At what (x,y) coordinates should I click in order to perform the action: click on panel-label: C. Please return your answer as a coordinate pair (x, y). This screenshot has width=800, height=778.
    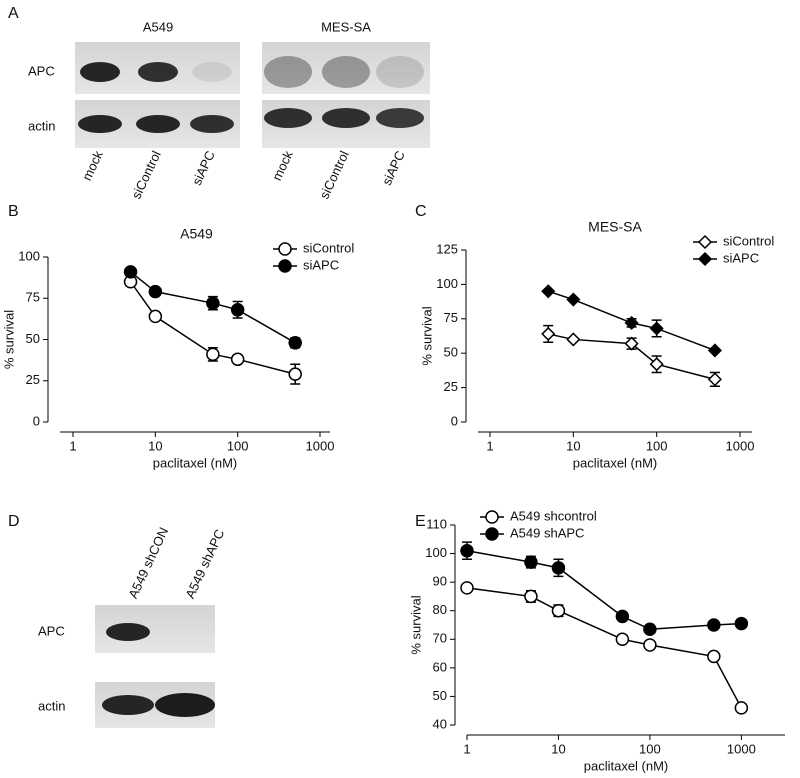
    Looking at the image, I should click on (421, 211).